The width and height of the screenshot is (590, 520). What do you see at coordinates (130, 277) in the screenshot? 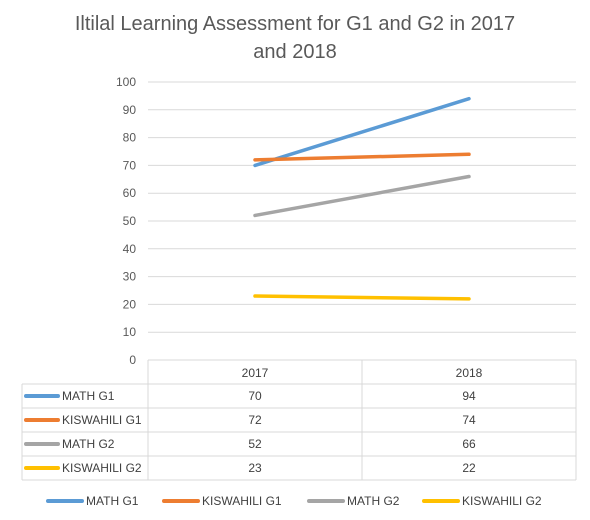
I see `y-tick-label: 30` at bounding box center [130, 277].